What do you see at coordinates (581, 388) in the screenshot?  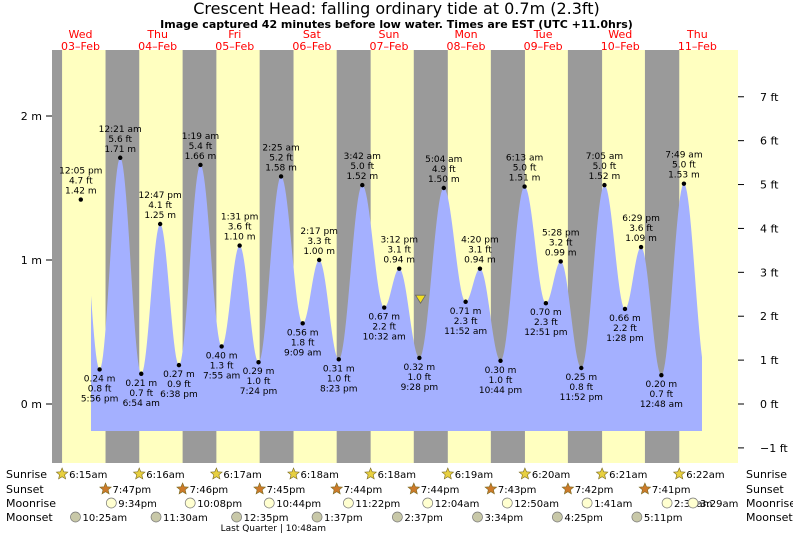 I see `tide-label: 0.8 ft` at bounding box center [581, 388].